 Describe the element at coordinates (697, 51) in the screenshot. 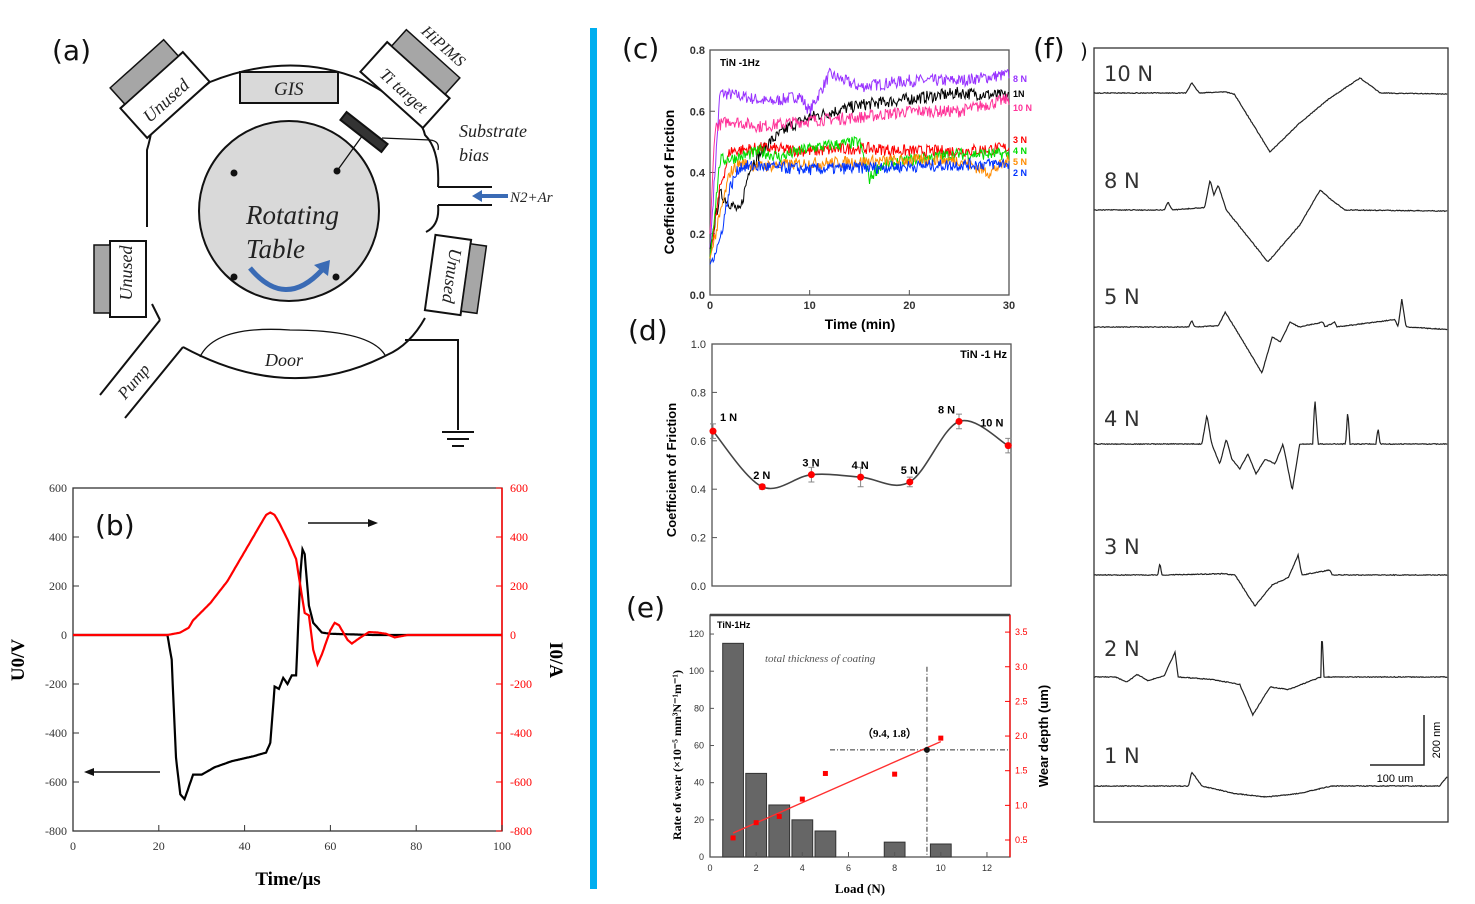

I see `c-ytick-label: 0.8` at that location.